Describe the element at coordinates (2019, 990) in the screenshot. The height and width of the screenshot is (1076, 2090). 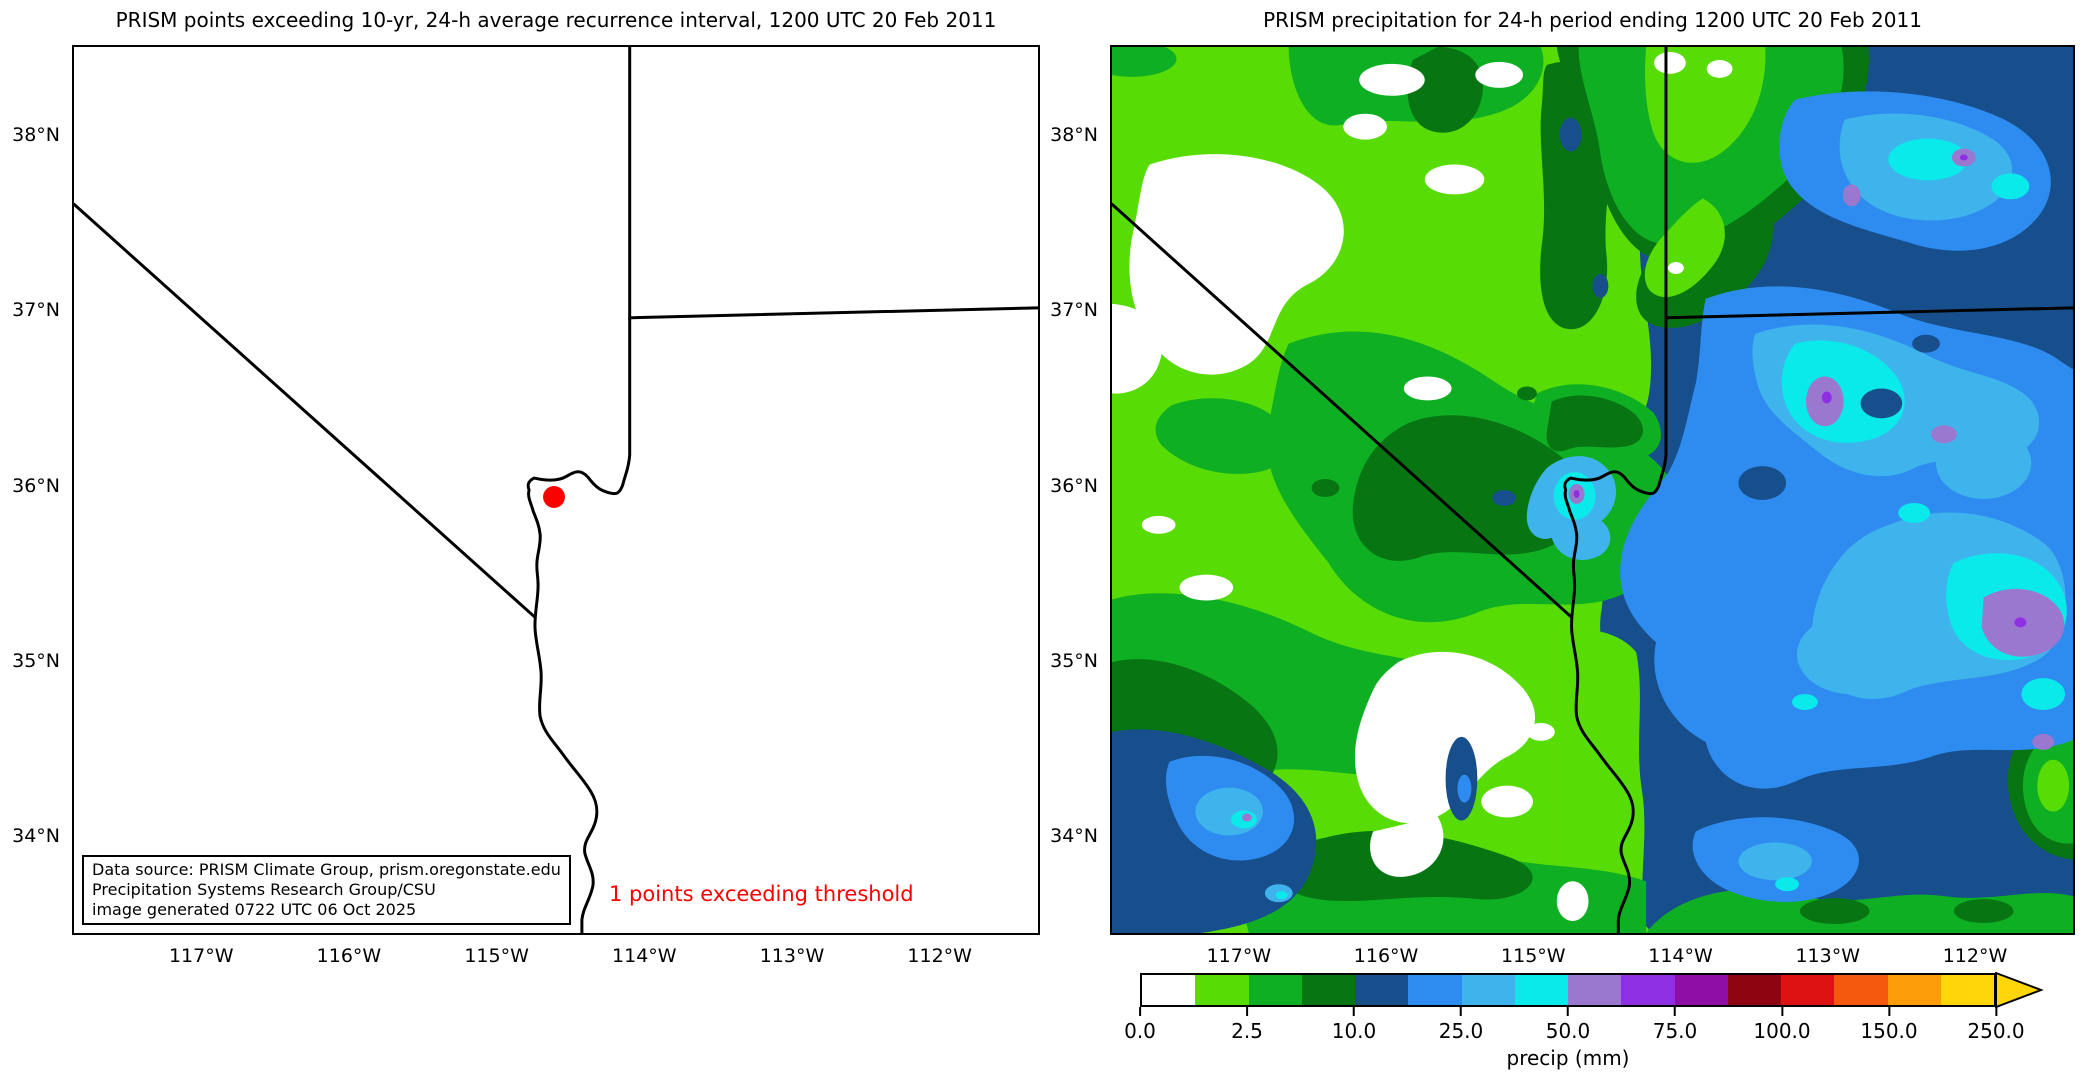
I see `colorbar-extend-arrow` at that location.